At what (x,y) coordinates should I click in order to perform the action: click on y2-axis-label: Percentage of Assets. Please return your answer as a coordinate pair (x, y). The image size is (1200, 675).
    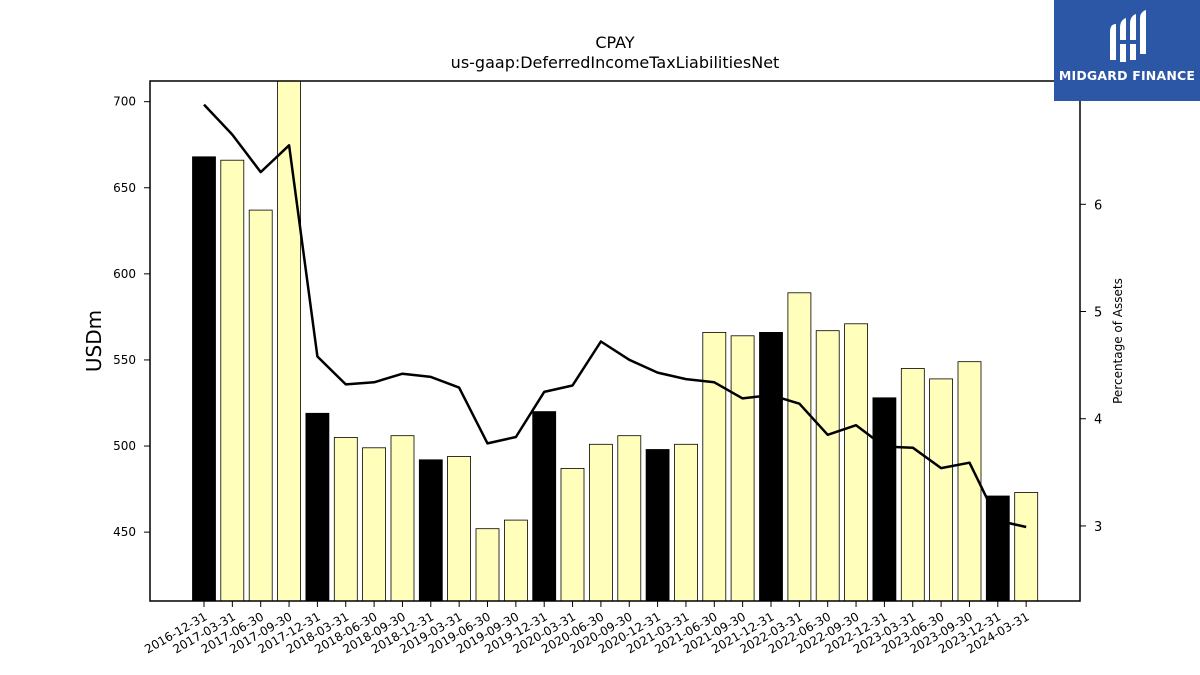
    Looking at the image, I should click on (1118, 341).